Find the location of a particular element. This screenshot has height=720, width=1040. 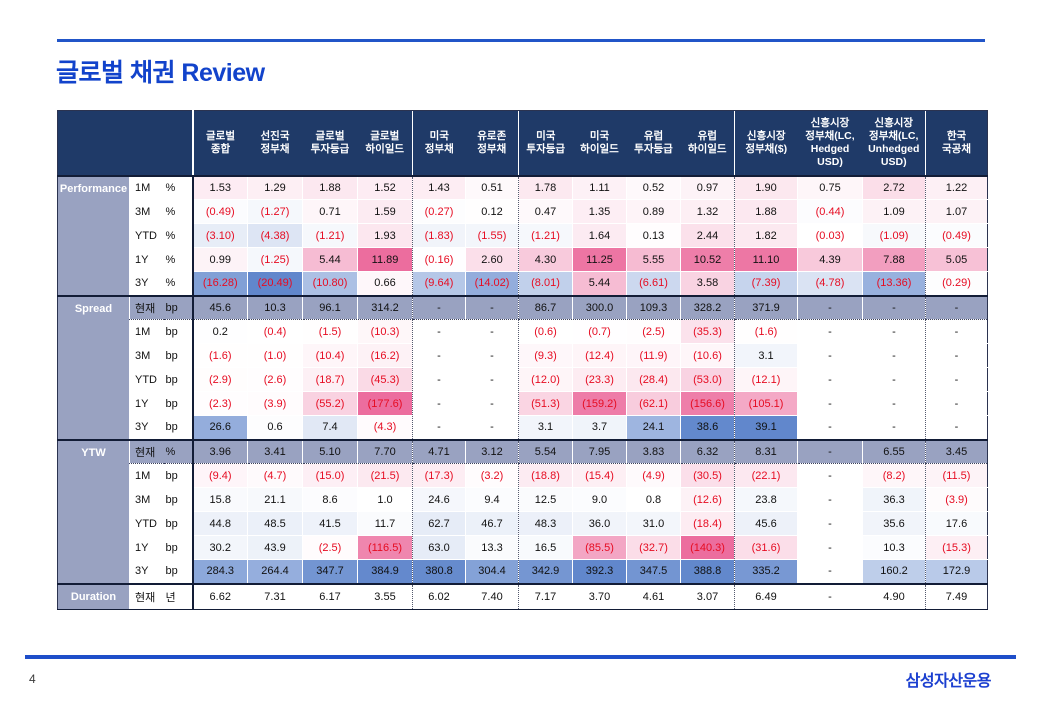

value-cell: 3.70 is located at coordinates (599, 596).